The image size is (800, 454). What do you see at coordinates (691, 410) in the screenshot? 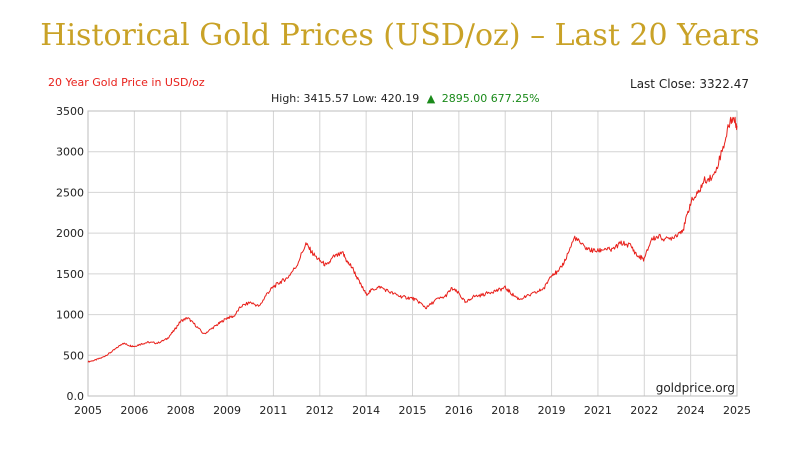
I see `x-tick-label: 2024` at bounding box center [691, 410].